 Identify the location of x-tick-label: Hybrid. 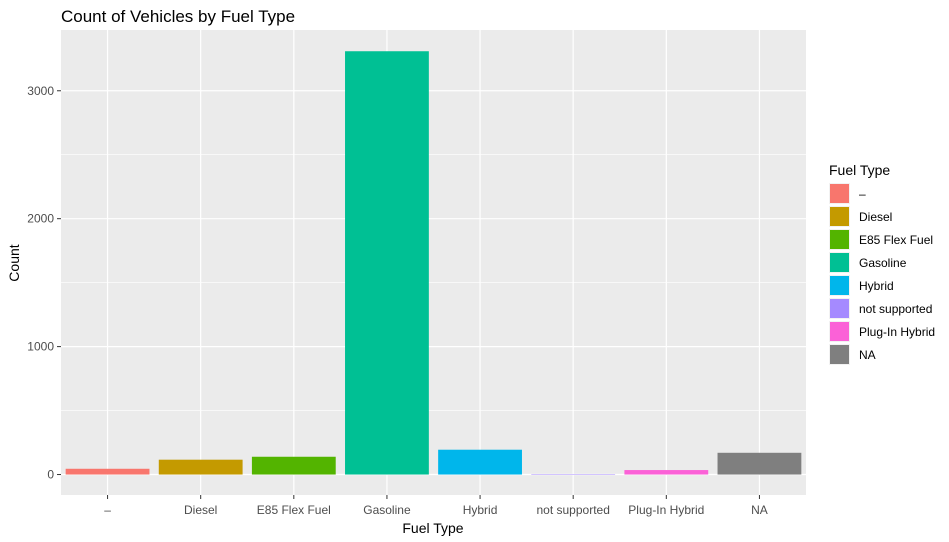
(480, 510).